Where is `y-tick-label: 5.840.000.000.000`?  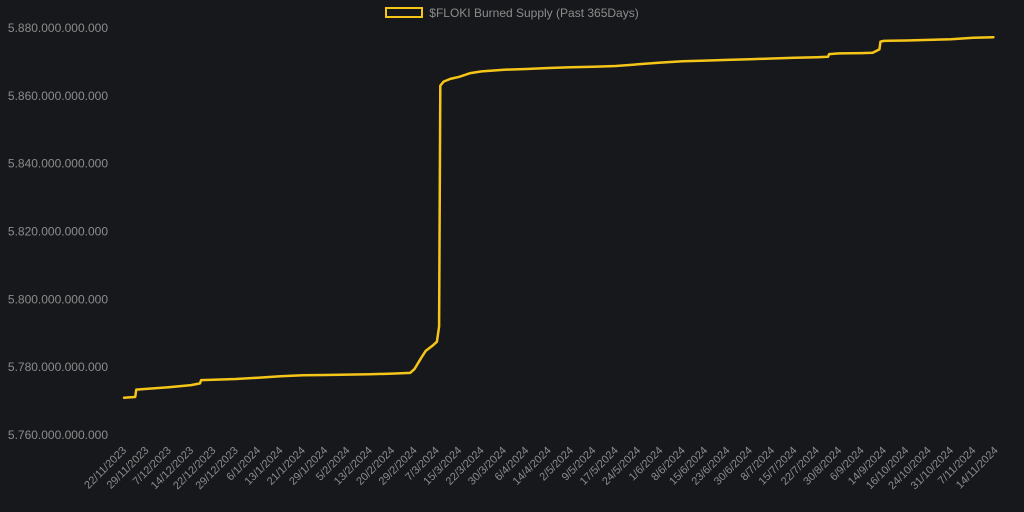 y-tick-label: 5.840.000.000.000 is located at coordinates (58, 164).